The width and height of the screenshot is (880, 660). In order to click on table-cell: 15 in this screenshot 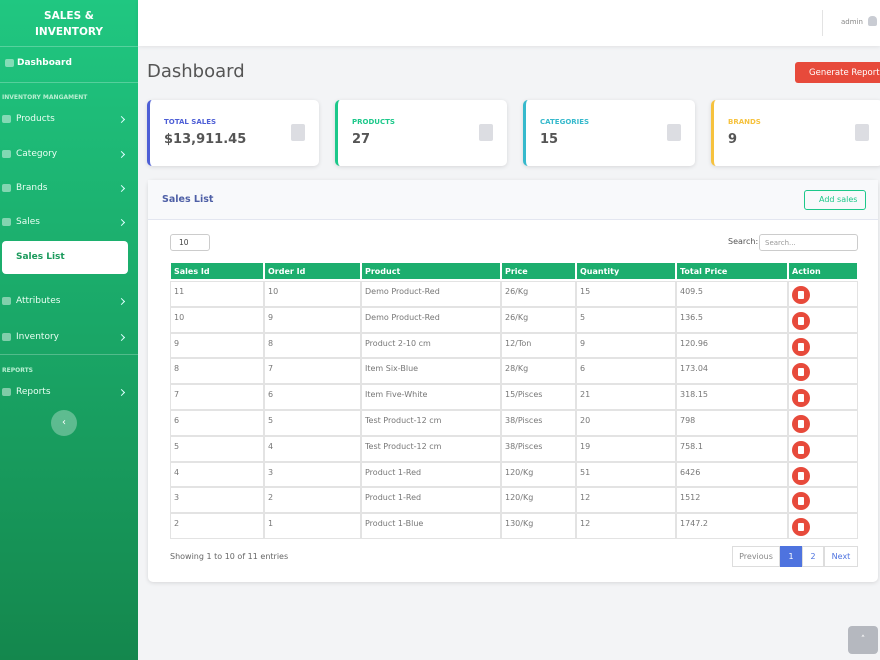, I will do `click(626, 294)`.